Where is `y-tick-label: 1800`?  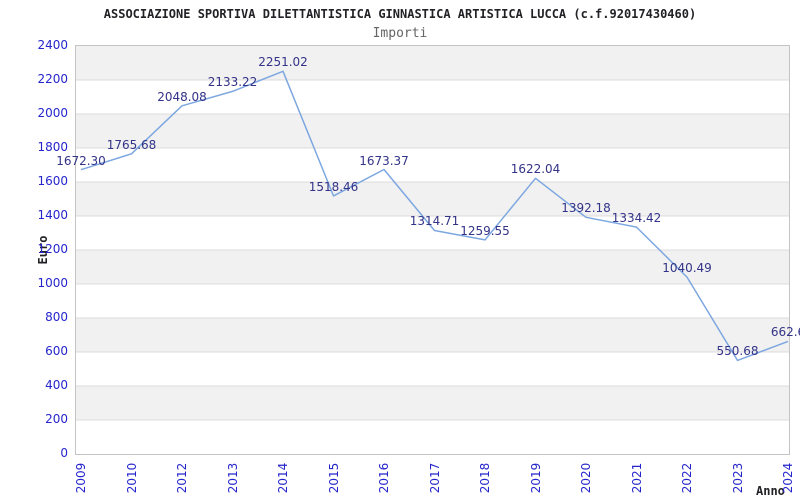
y-tick-label: 1800 is located at coordinates (52, 147).